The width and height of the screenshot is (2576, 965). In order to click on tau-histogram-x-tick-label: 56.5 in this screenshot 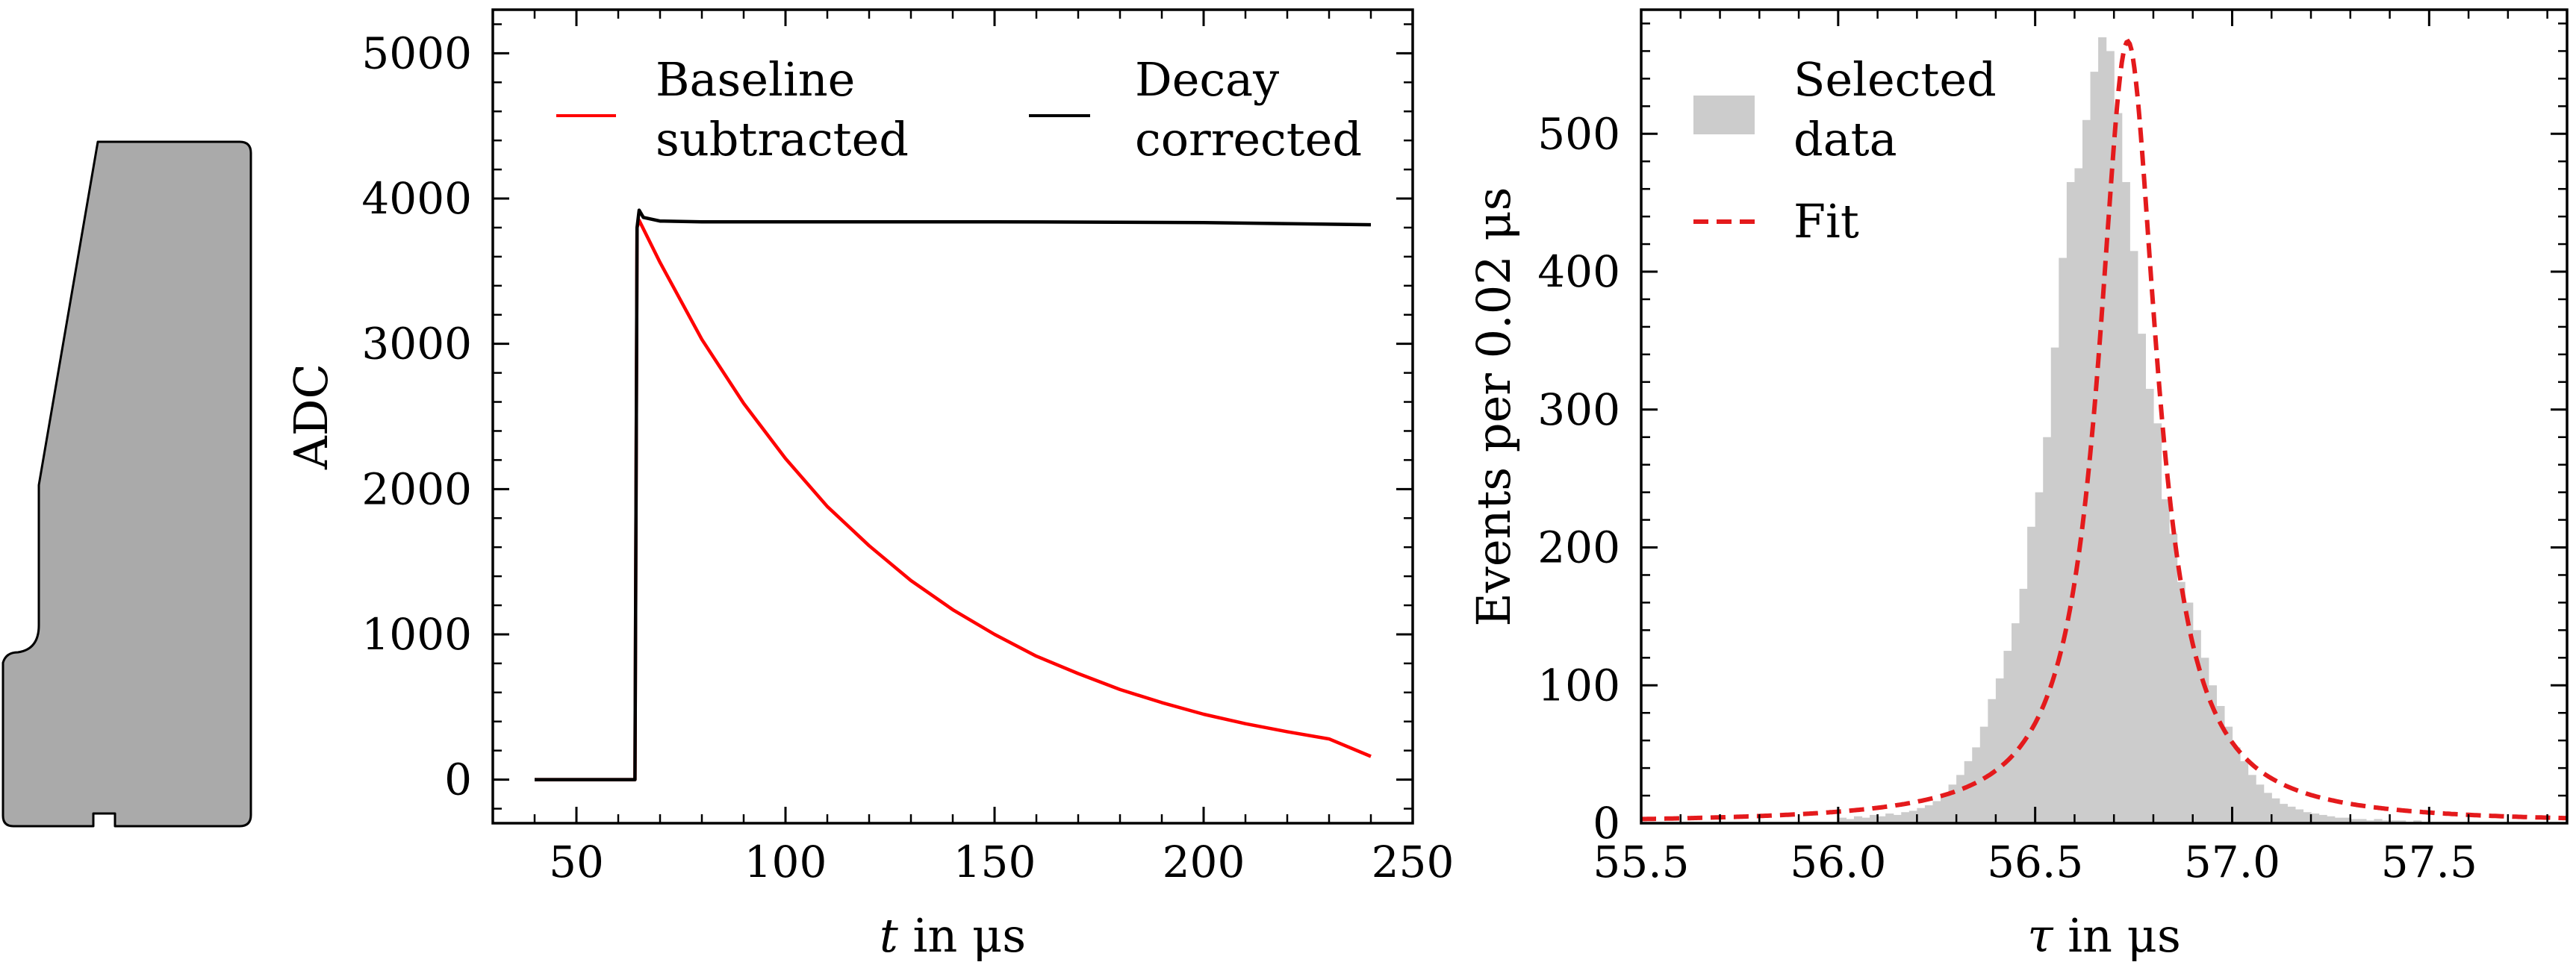, I will do `click(2035, 862)`.